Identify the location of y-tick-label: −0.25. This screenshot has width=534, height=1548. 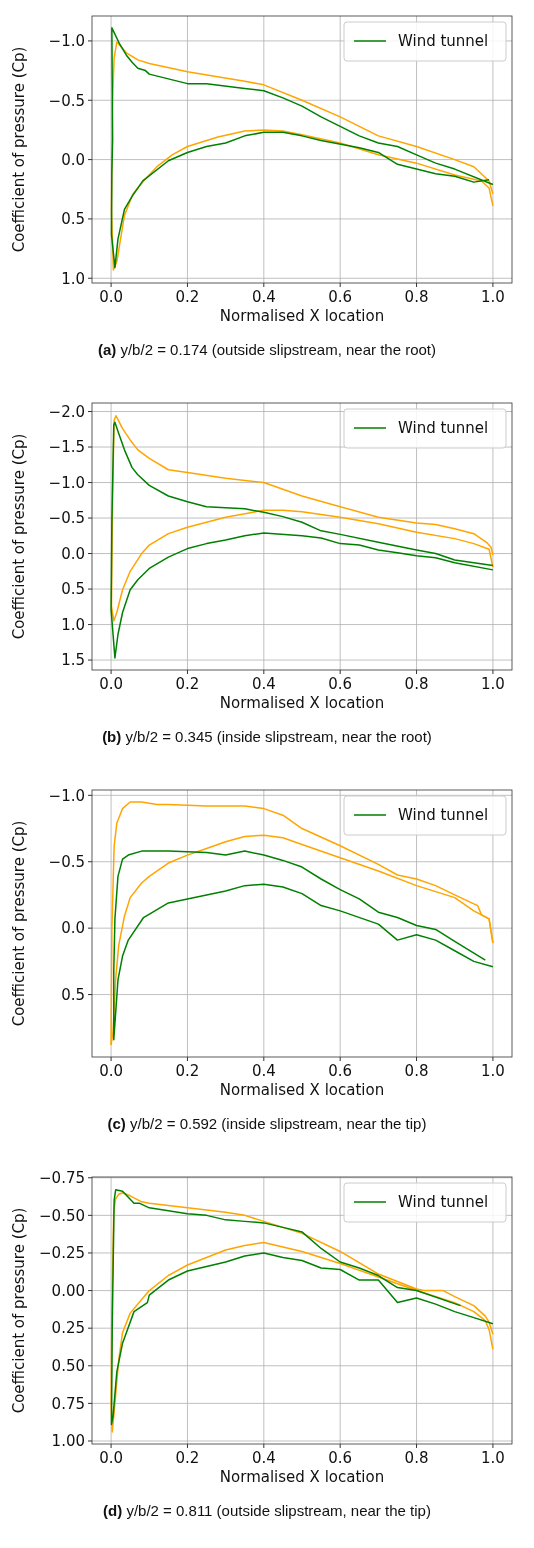
(62, 1253).